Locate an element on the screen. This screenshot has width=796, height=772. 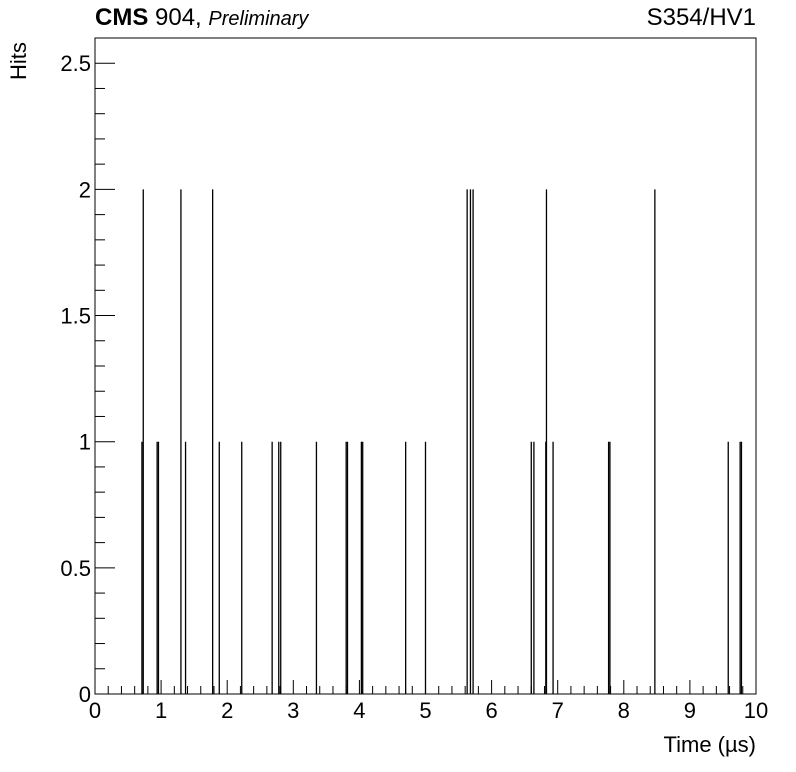
x-tick-label: 0 is located at coordinates (95, 710).